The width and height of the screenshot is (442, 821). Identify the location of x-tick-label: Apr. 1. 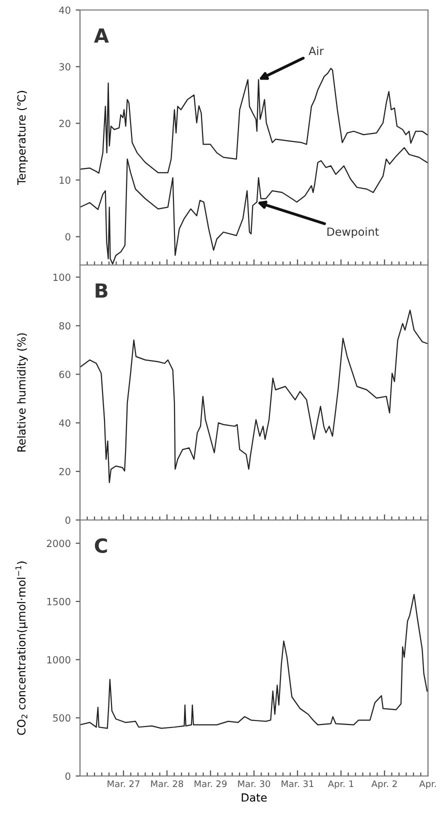
(341, 784).